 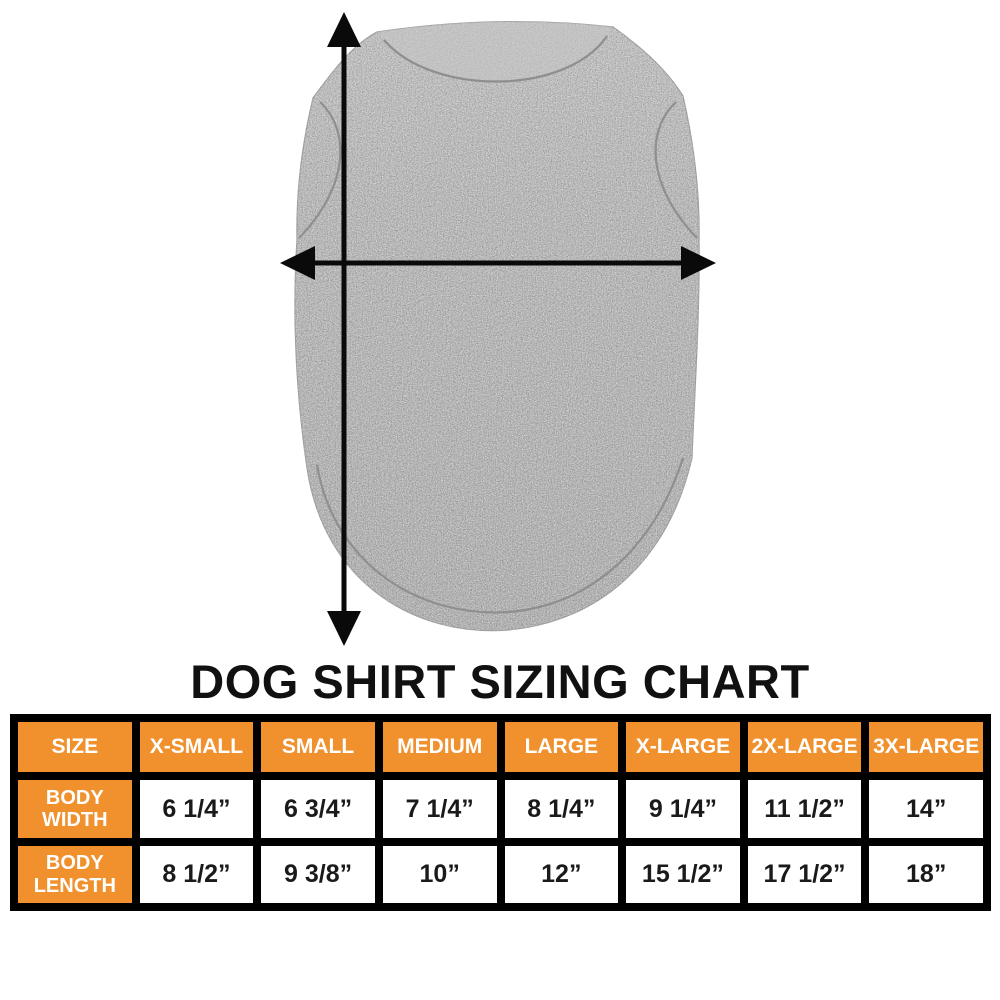 I want to click on header-2x-large: 2X-LARGE, so click(x=804, y=747).